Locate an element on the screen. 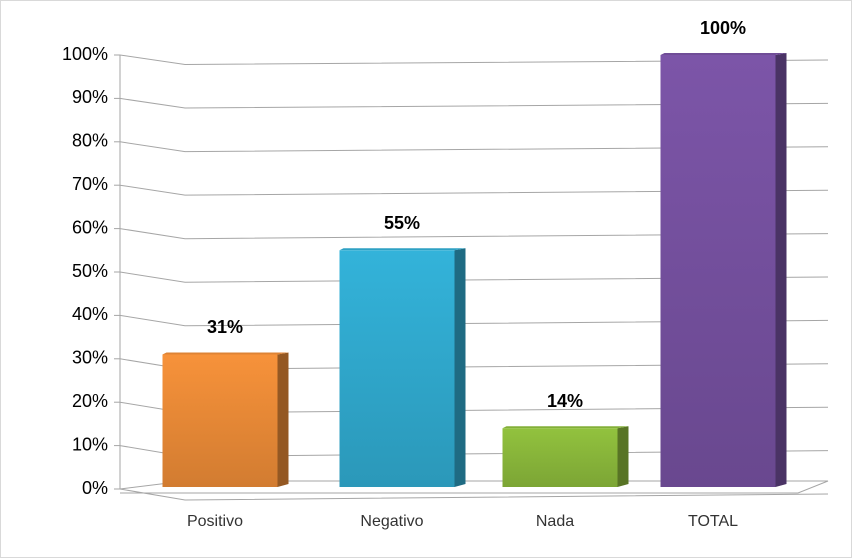  x-tick-label: Nada is located at coordinates (555, 521).